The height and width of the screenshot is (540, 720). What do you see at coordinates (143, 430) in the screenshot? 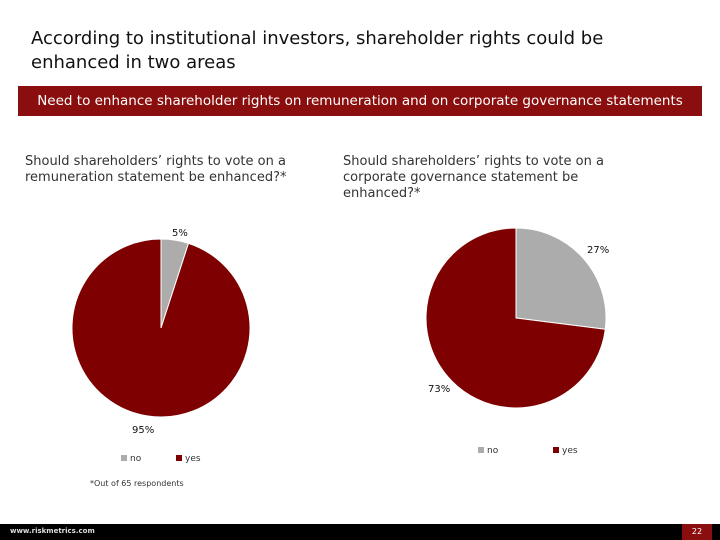
I see `slice-label-yes: 95%` at bounding box center [143, 430].